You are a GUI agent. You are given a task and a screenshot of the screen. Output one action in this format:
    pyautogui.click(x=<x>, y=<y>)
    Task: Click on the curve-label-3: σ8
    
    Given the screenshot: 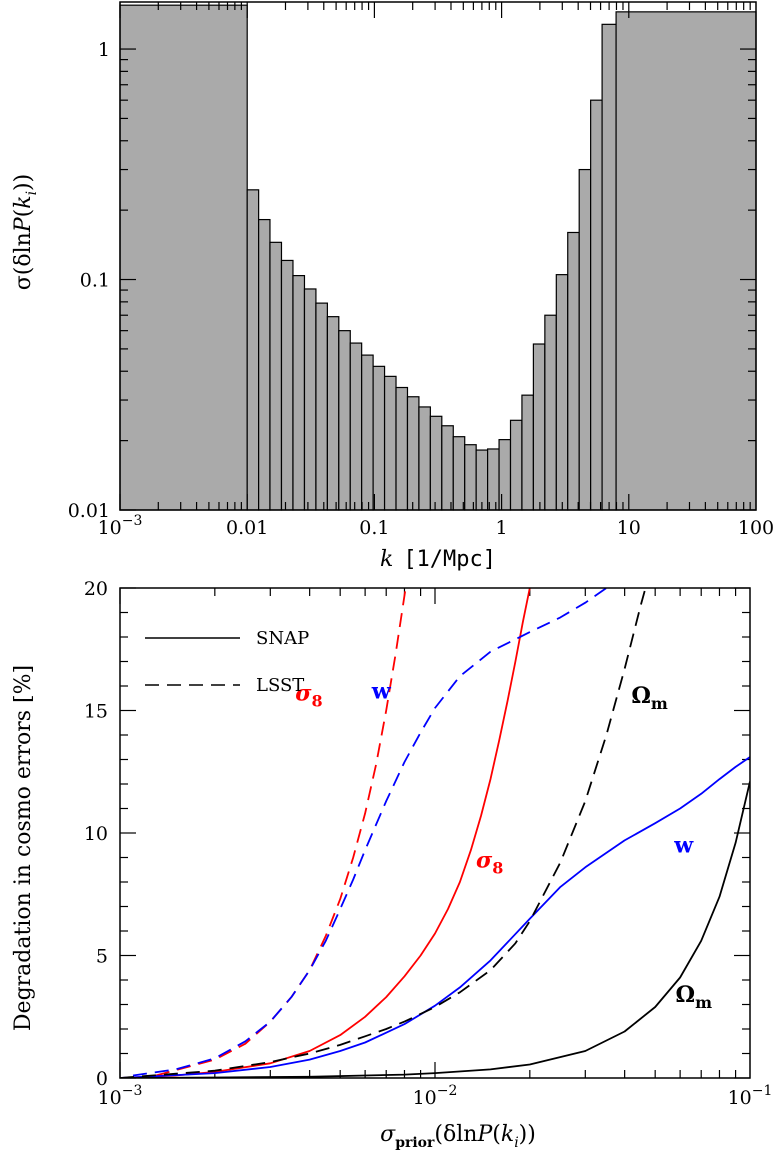 What is the action you would take?
    pyautogui.click(x=489, y=862)
    